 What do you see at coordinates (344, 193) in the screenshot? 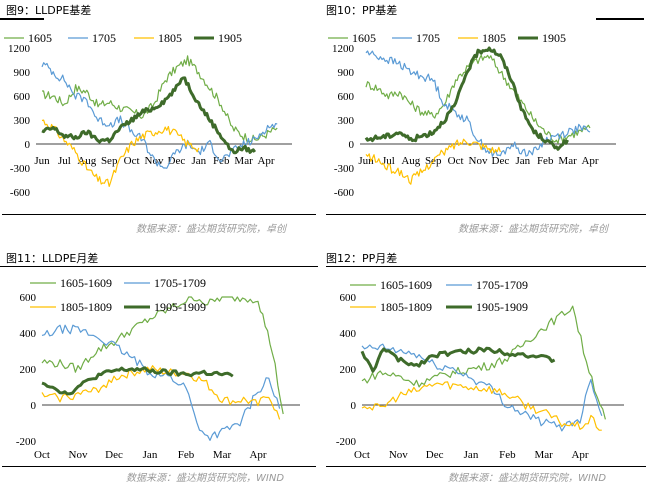
I see `y-tick-label: -600` at bounding box center [344, 193].